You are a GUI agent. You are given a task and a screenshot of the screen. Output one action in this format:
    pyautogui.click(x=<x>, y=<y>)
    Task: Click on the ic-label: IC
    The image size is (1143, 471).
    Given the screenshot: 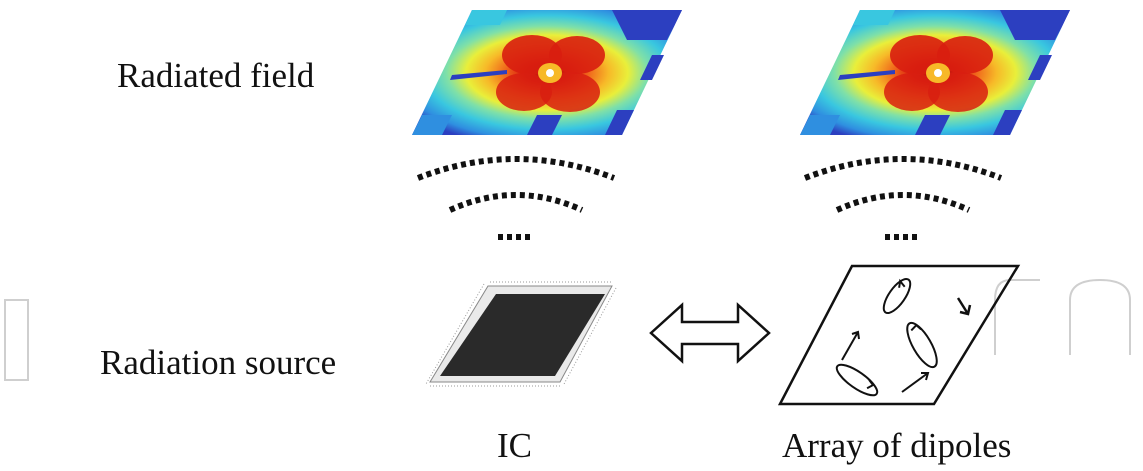 What is the action you would take?
    pyautogui.click(x=514, y=445)
    